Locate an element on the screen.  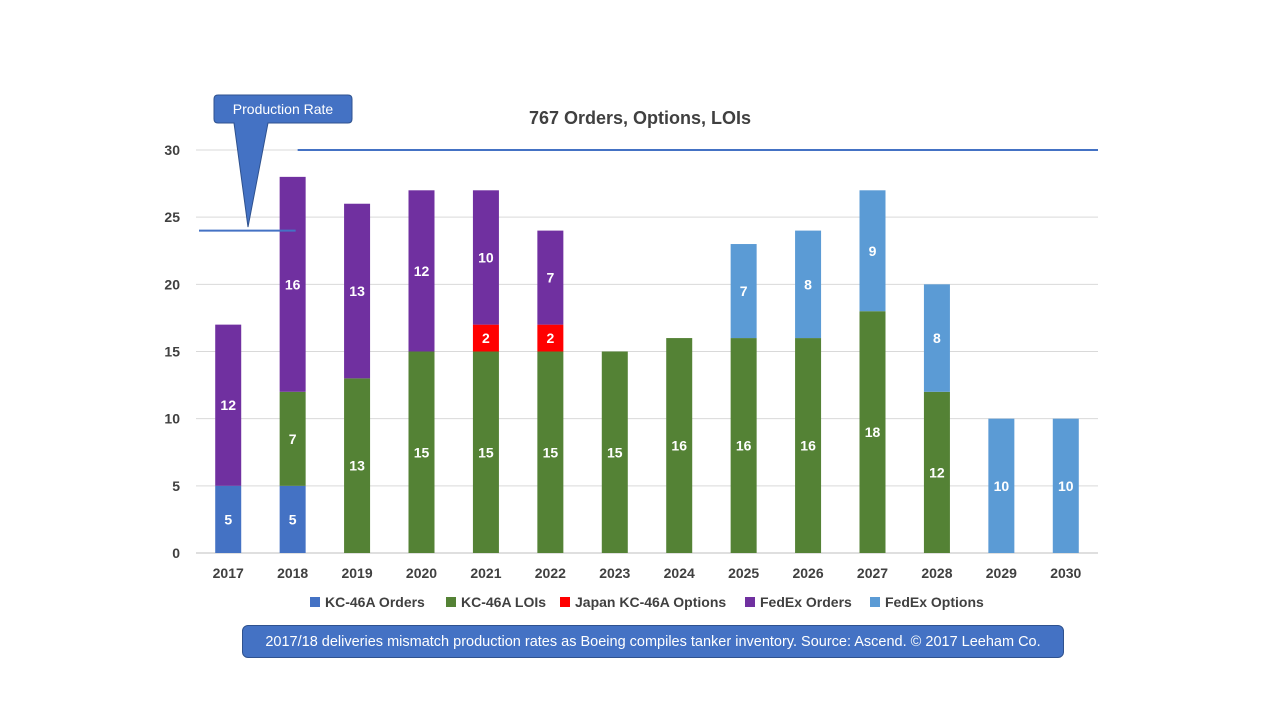
production-rate-lines is located at coordinates (648, 190).